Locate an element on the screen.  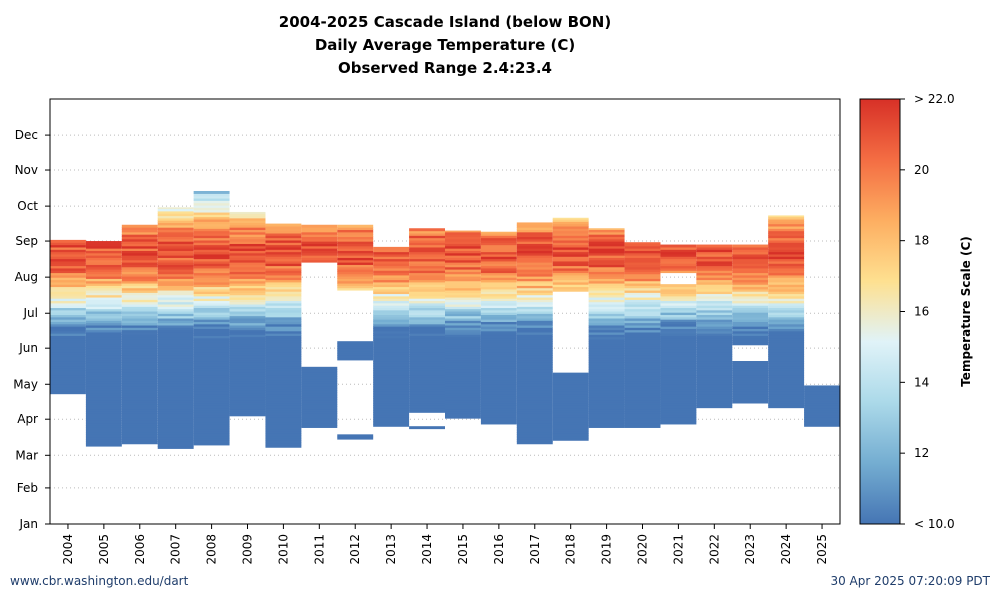
x-tick-label-2021: 2021 is located at coordinates (678, 549).